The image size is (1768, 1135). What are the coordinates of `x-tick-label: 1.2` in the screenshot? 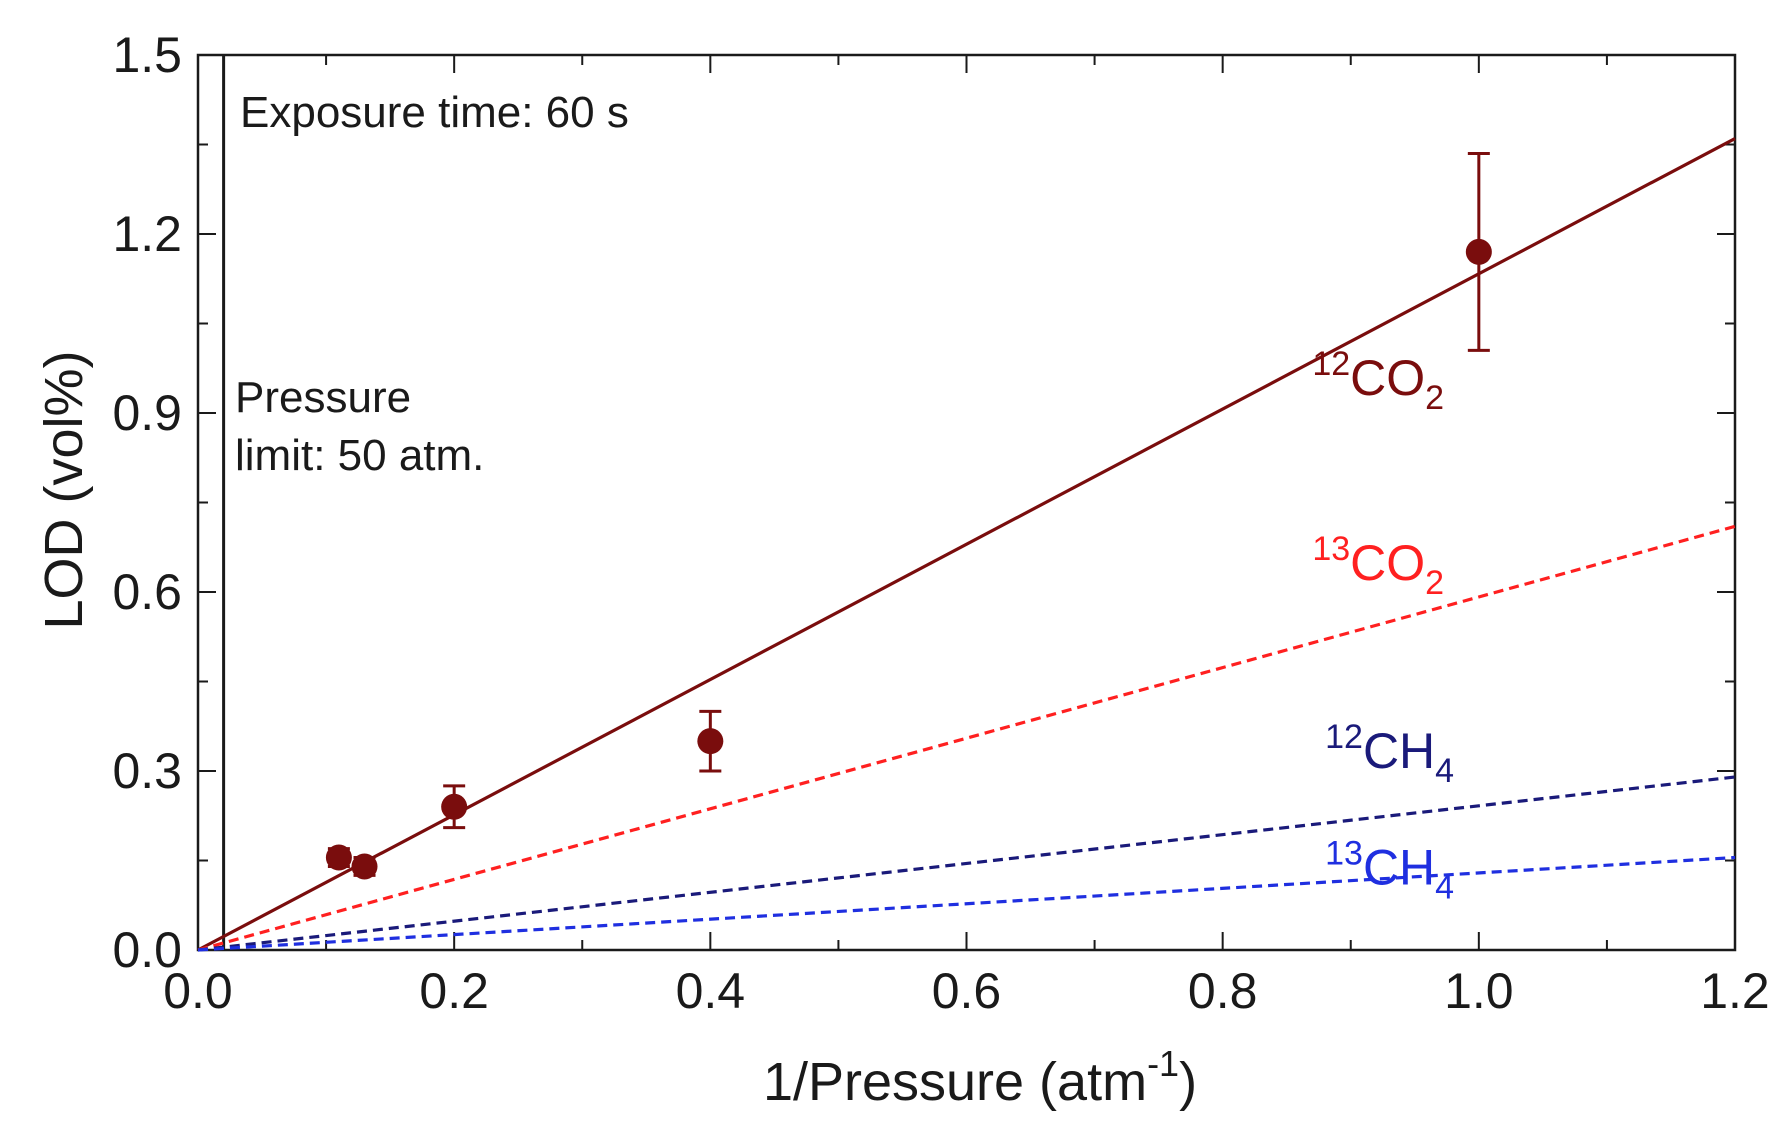 It's located at (1734, 991).